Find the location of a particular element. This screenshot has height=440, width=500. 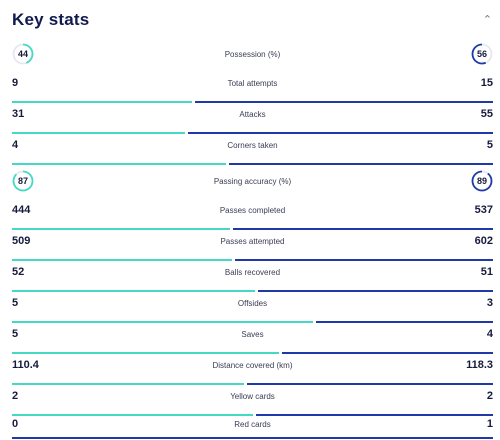

stat-row-passes-completed: 444 Passes completed 537 is located at coordinates (252, 215).